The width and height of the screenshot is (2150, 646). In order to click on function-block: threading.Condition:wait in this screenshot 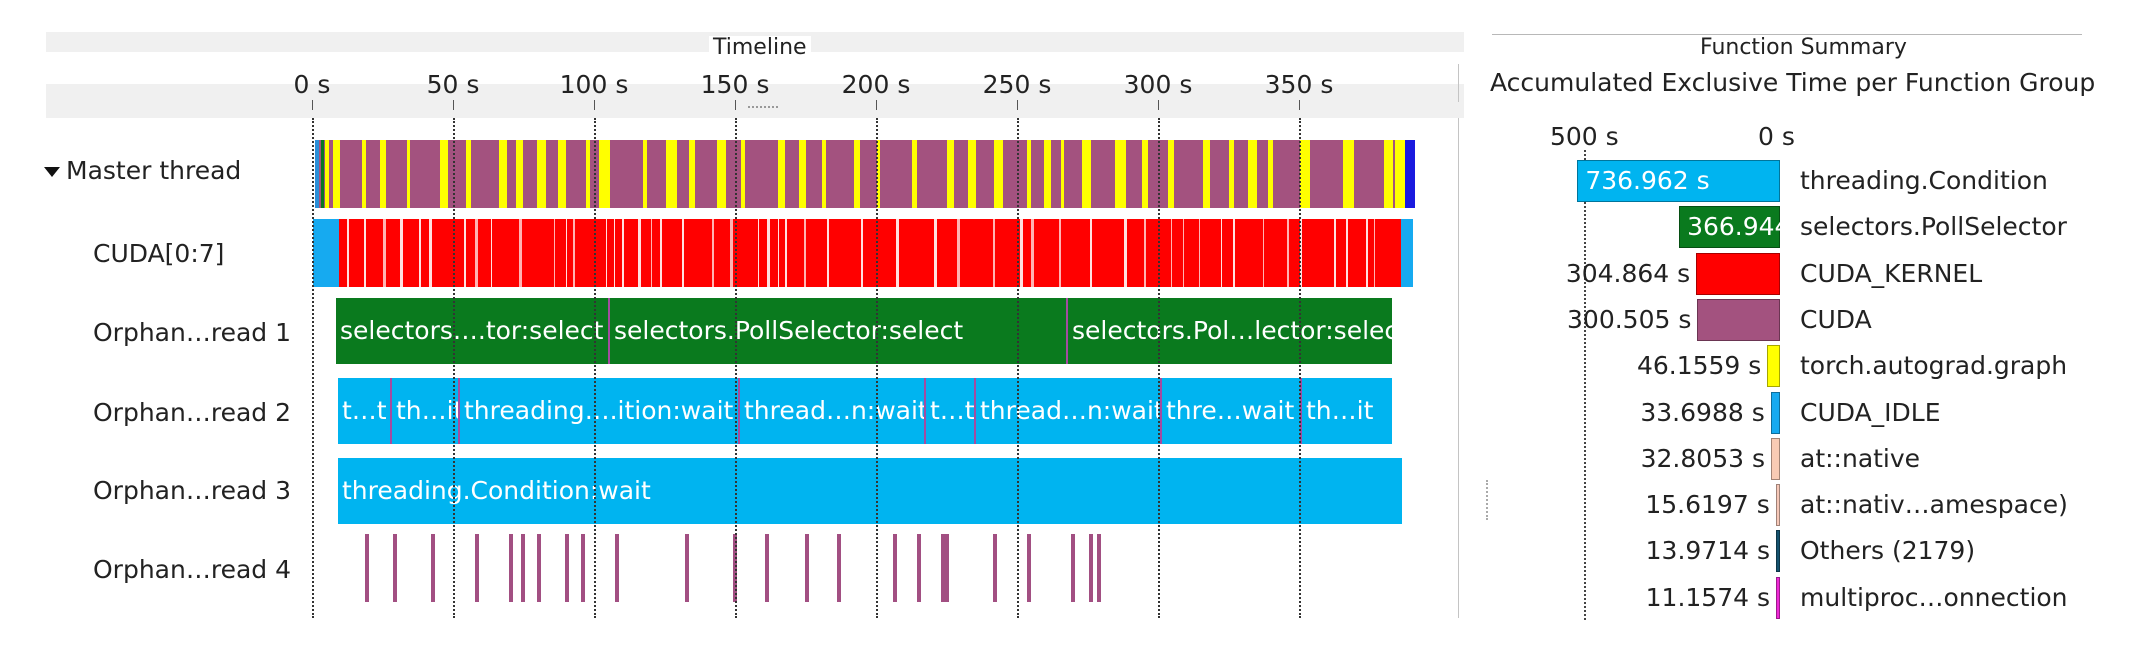, I will do `click(496, 490)`.